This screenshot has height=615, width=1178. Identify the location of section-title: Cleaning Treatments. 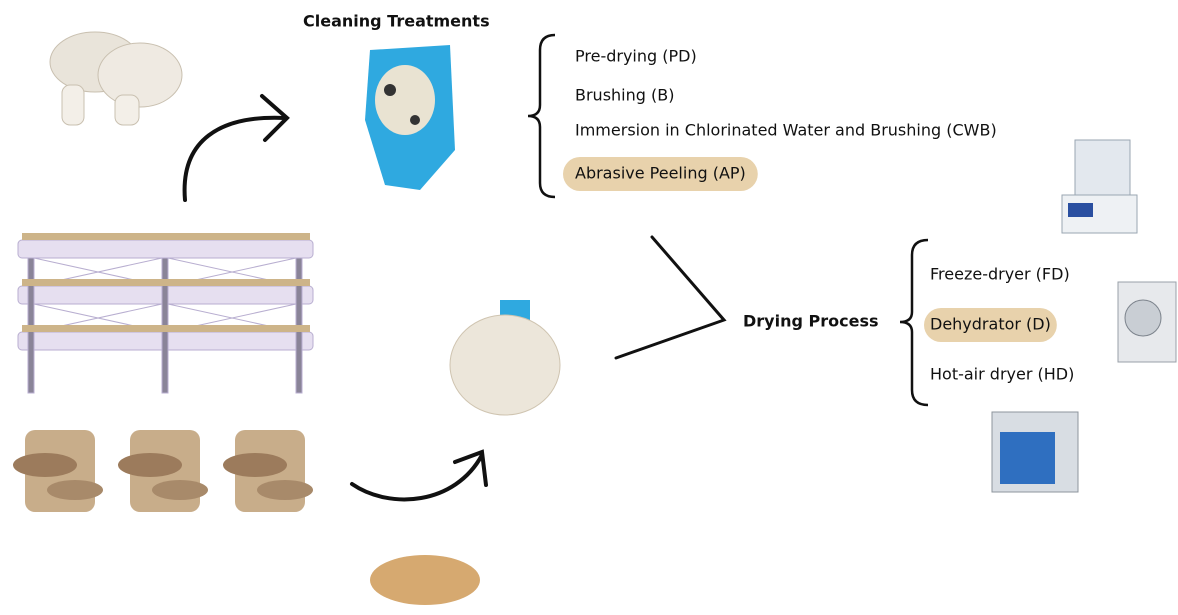
(396, 21).